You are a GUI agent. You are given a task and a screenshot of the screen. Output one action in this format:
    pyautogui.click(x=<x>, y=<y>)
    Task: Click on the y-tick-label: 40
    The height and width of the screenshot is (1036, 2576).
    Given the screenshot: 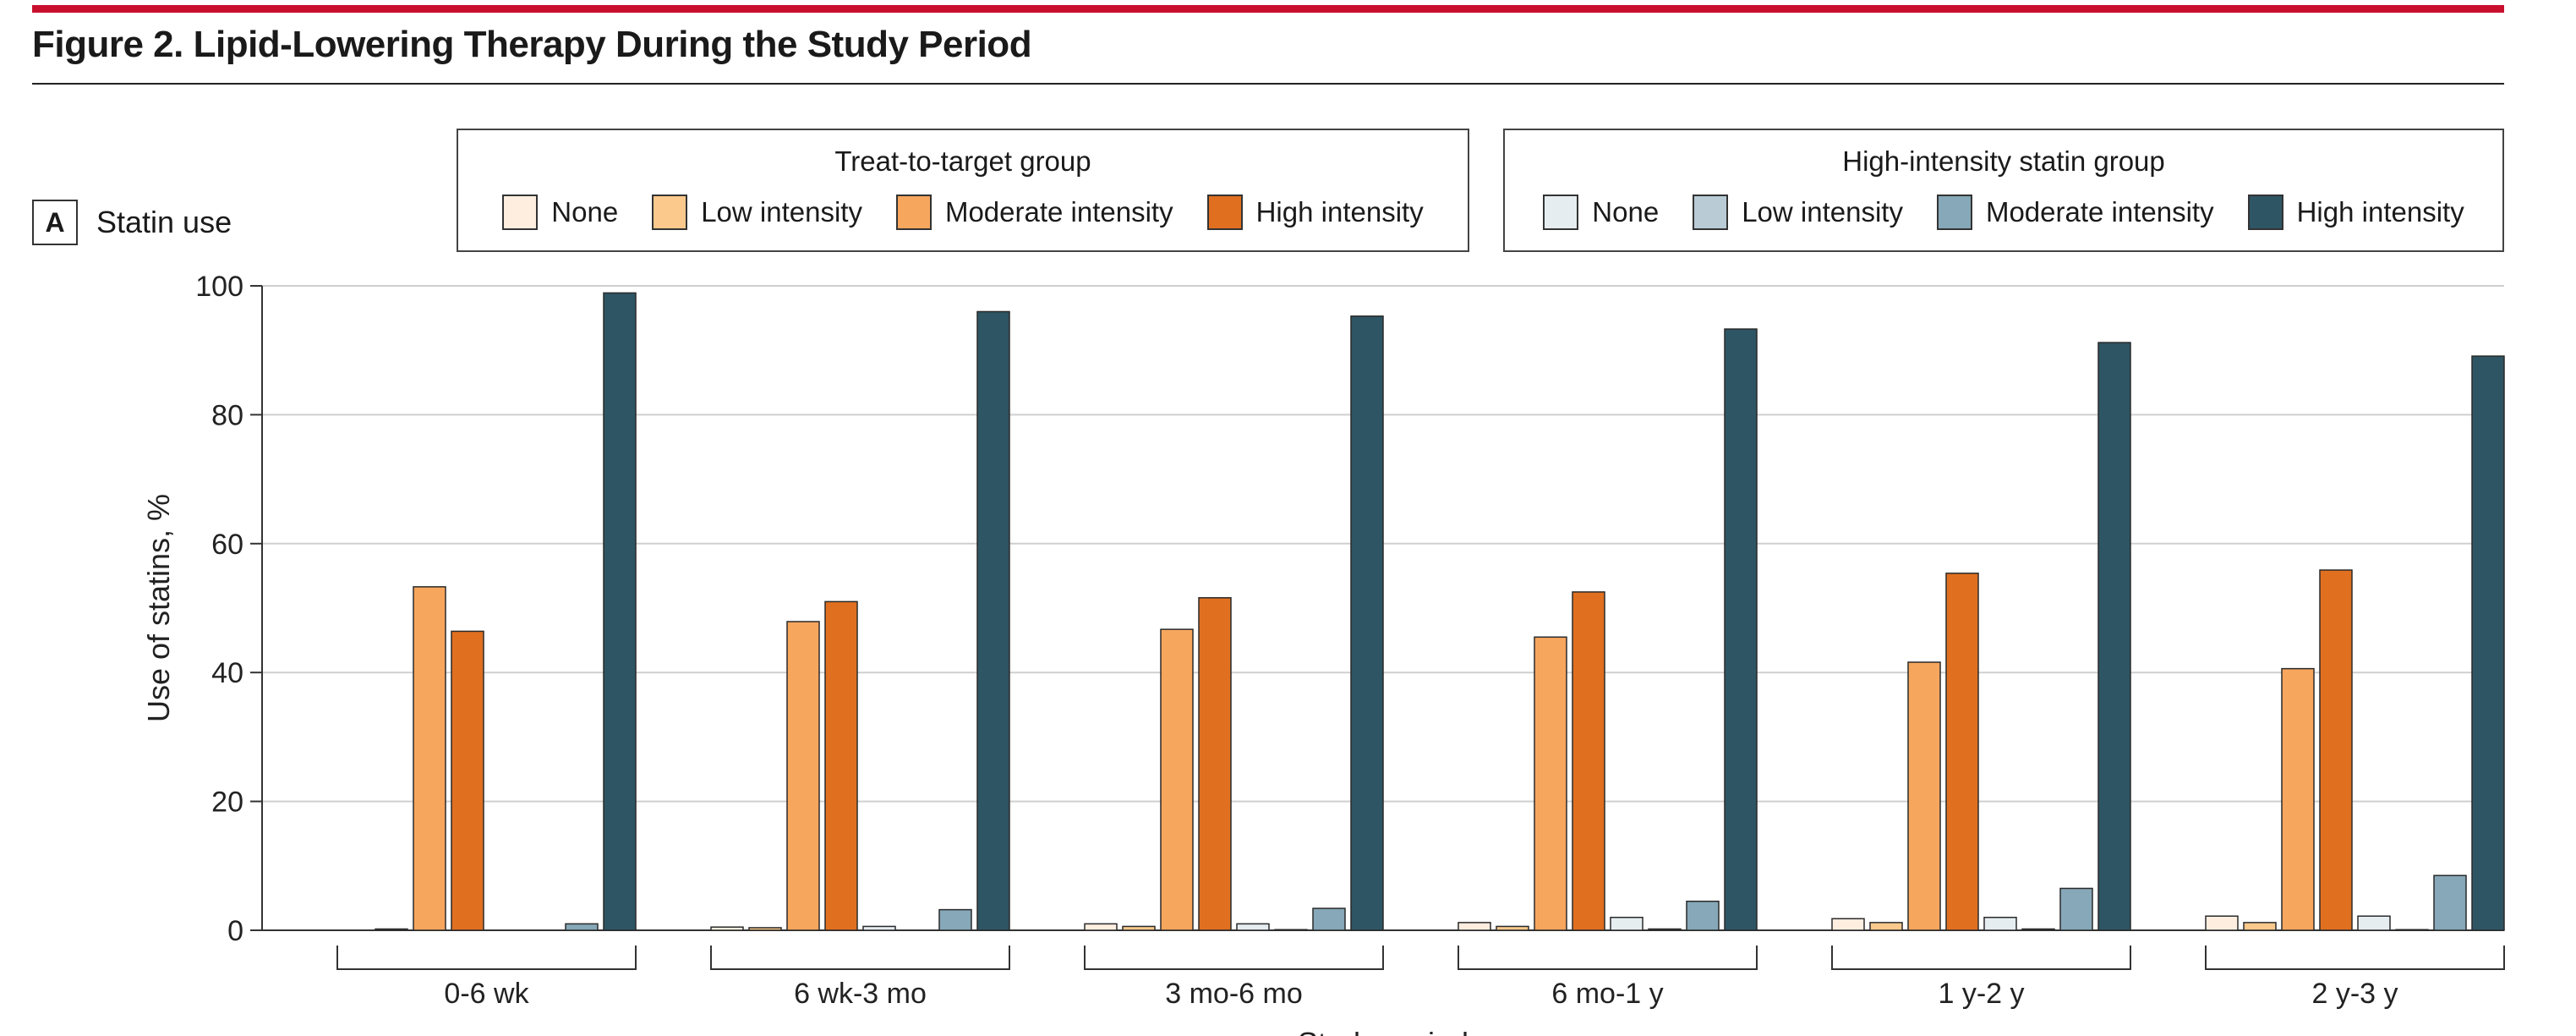 What is the action you would take?
    pyautogui.click(x=227, y=673)
    